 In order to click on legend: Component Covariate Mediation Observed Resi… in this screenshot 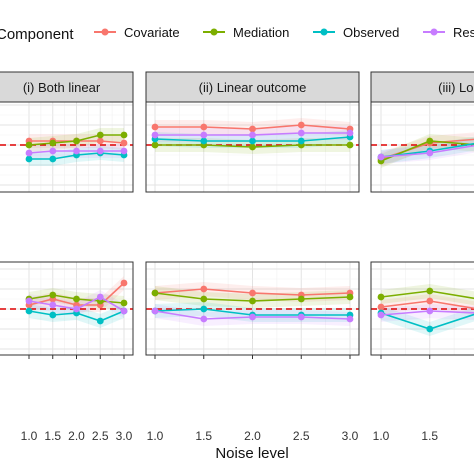, I will do `click(237, 34)`.